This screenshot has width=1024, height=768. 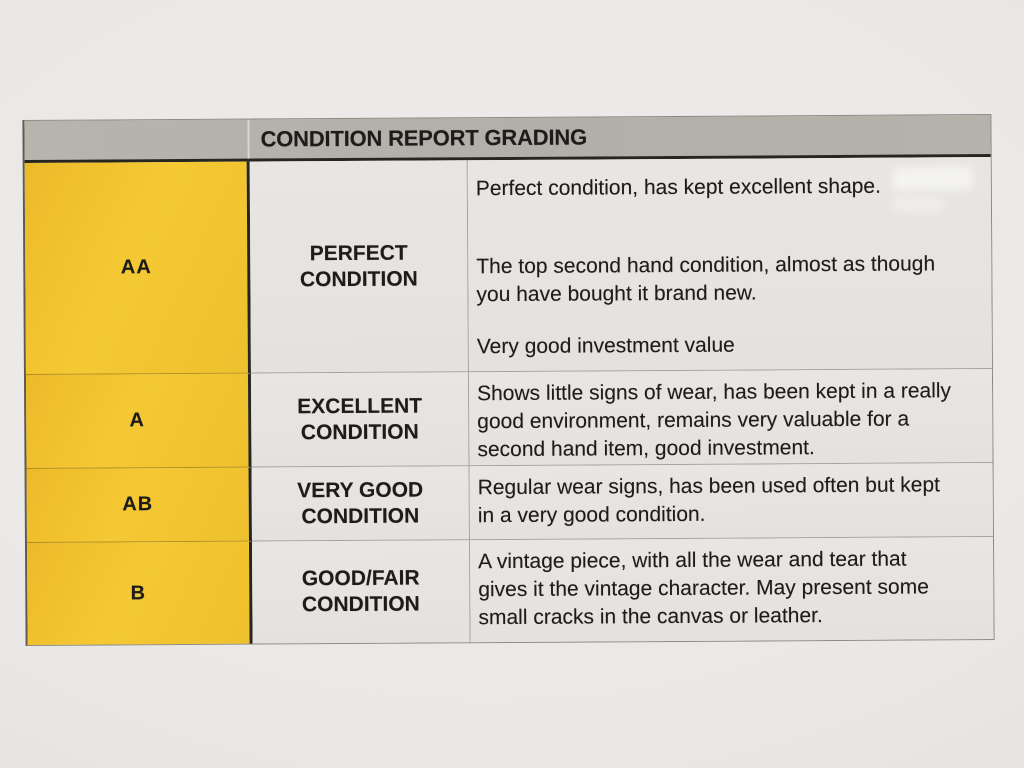 I want to click on table-header-row: CONDITION REPORT GRADING, so click(x=507, y=139).